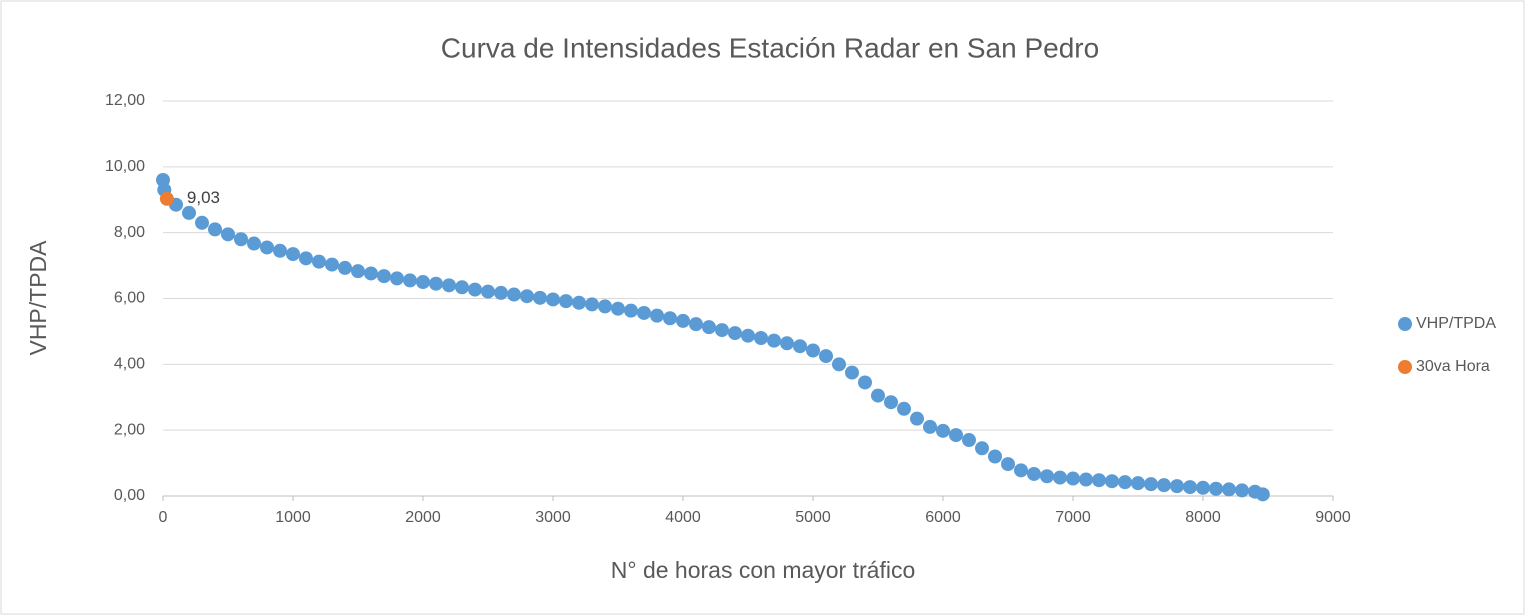  I want to click on y-tick-label: 0,00, so click(129, 495).